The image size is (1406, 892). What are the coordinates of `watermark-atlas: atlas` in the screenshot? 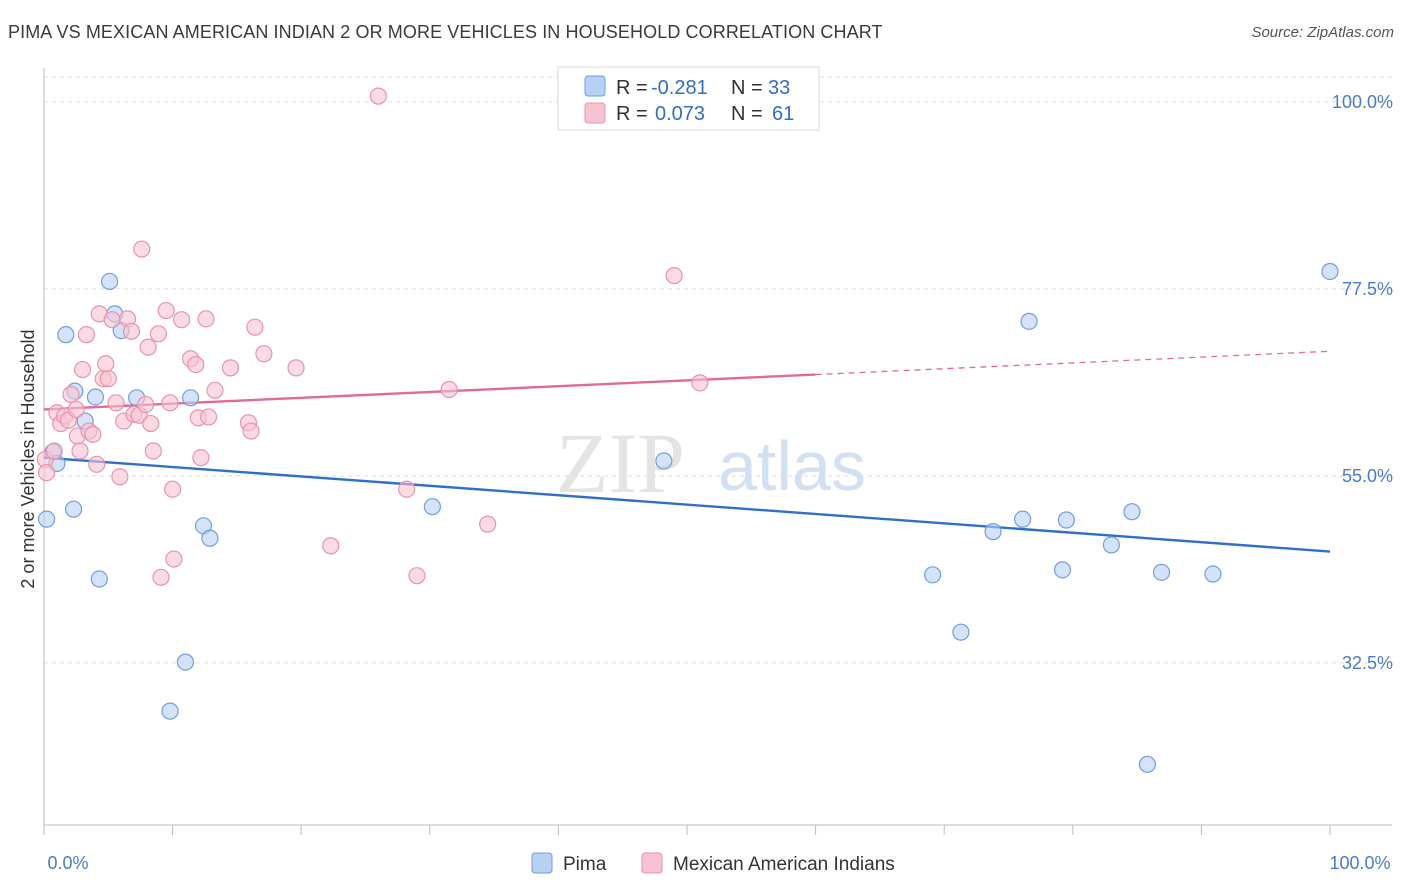 It's located at (792, 466).